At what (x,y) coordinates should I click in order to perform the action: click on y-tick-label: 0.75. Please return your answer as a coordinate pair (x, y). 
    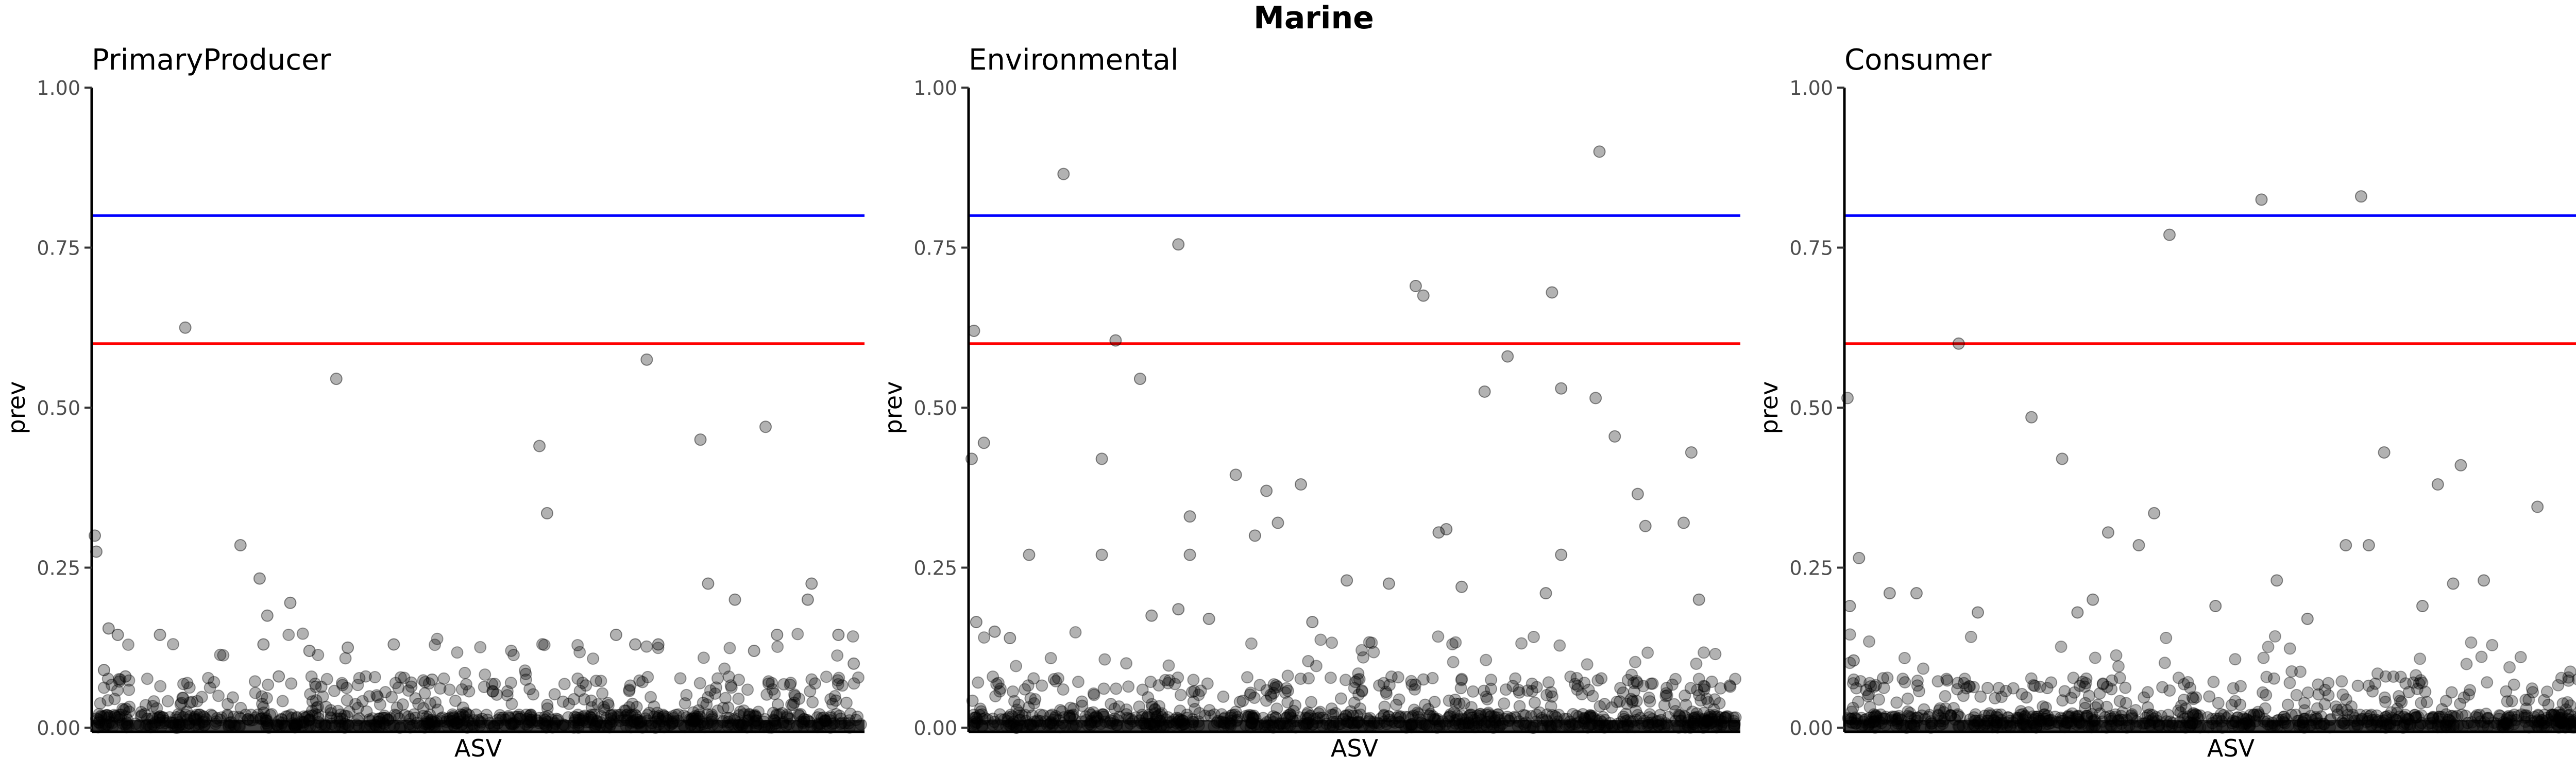
    Looking at the image, I should click on (935, 248).